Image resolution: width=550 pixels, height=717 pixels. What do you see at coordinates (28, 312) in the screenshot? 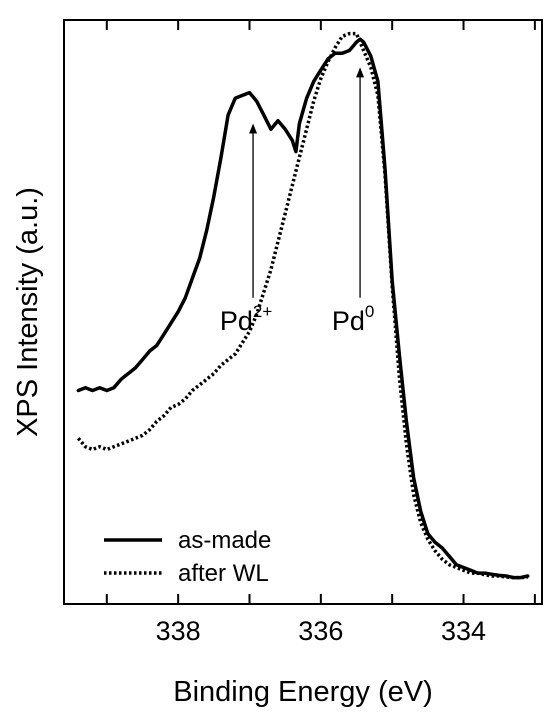
I see `y-axis-label: XPS Intensity (a.u.)` at bounding box center [28, 312].